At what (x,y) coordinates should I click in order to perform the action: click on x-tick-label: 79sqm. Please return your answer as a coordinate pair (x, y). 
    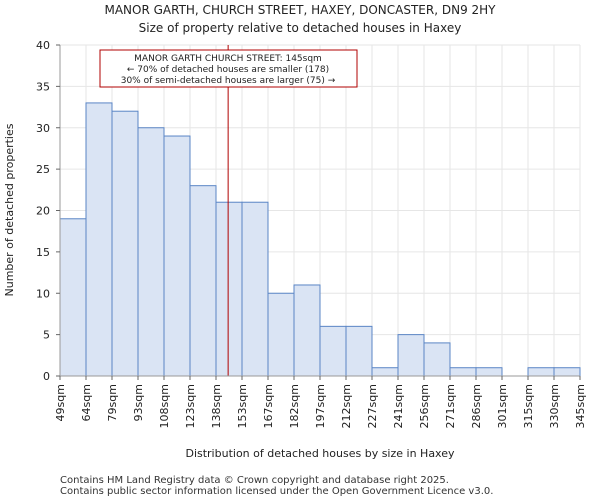
    Looking at the image, I should click on (112, 402).